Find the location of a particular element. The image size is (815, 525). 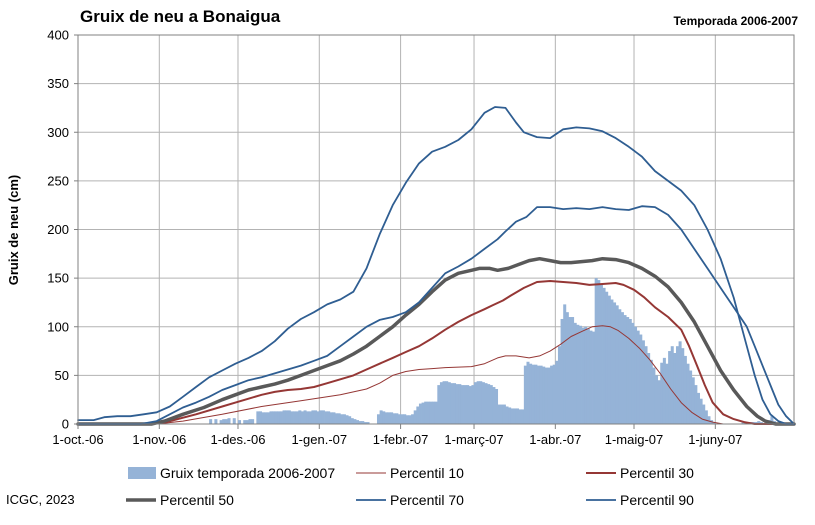

x-tick-label: 1-abr.-07 is located at coordinates (555, 439).